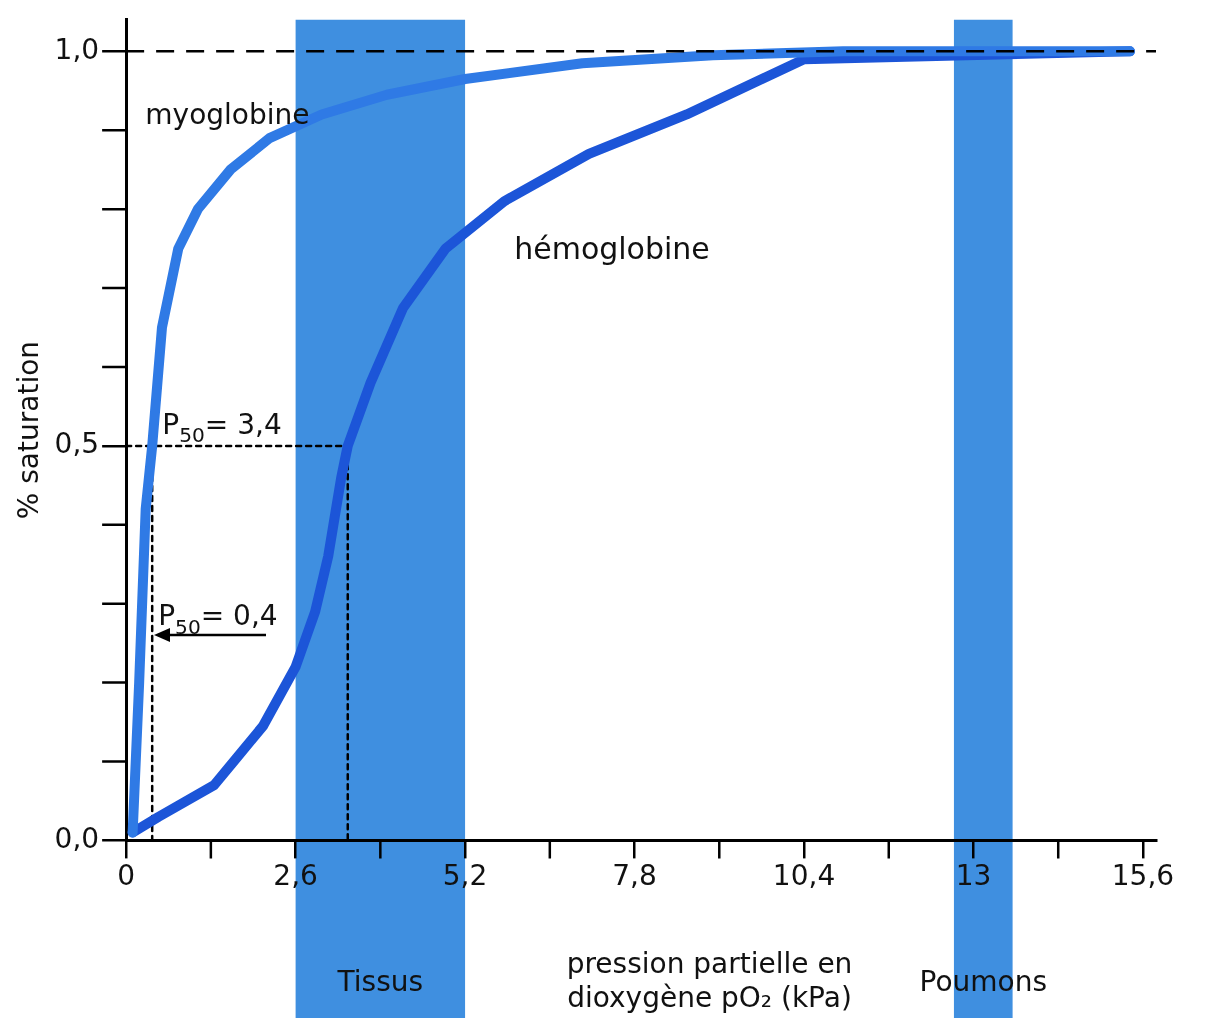 The image size is (1211, 1018). Describe the element at coordinates (126, 876) in the screenshot. I see `x-tick-label: 0` at that location.